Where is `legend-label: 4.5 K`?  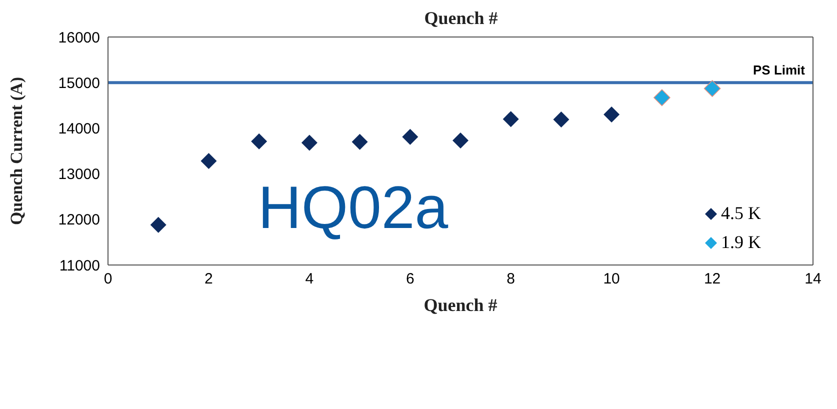 legend-label: 4.5 K is located at coordinates (741, 213).